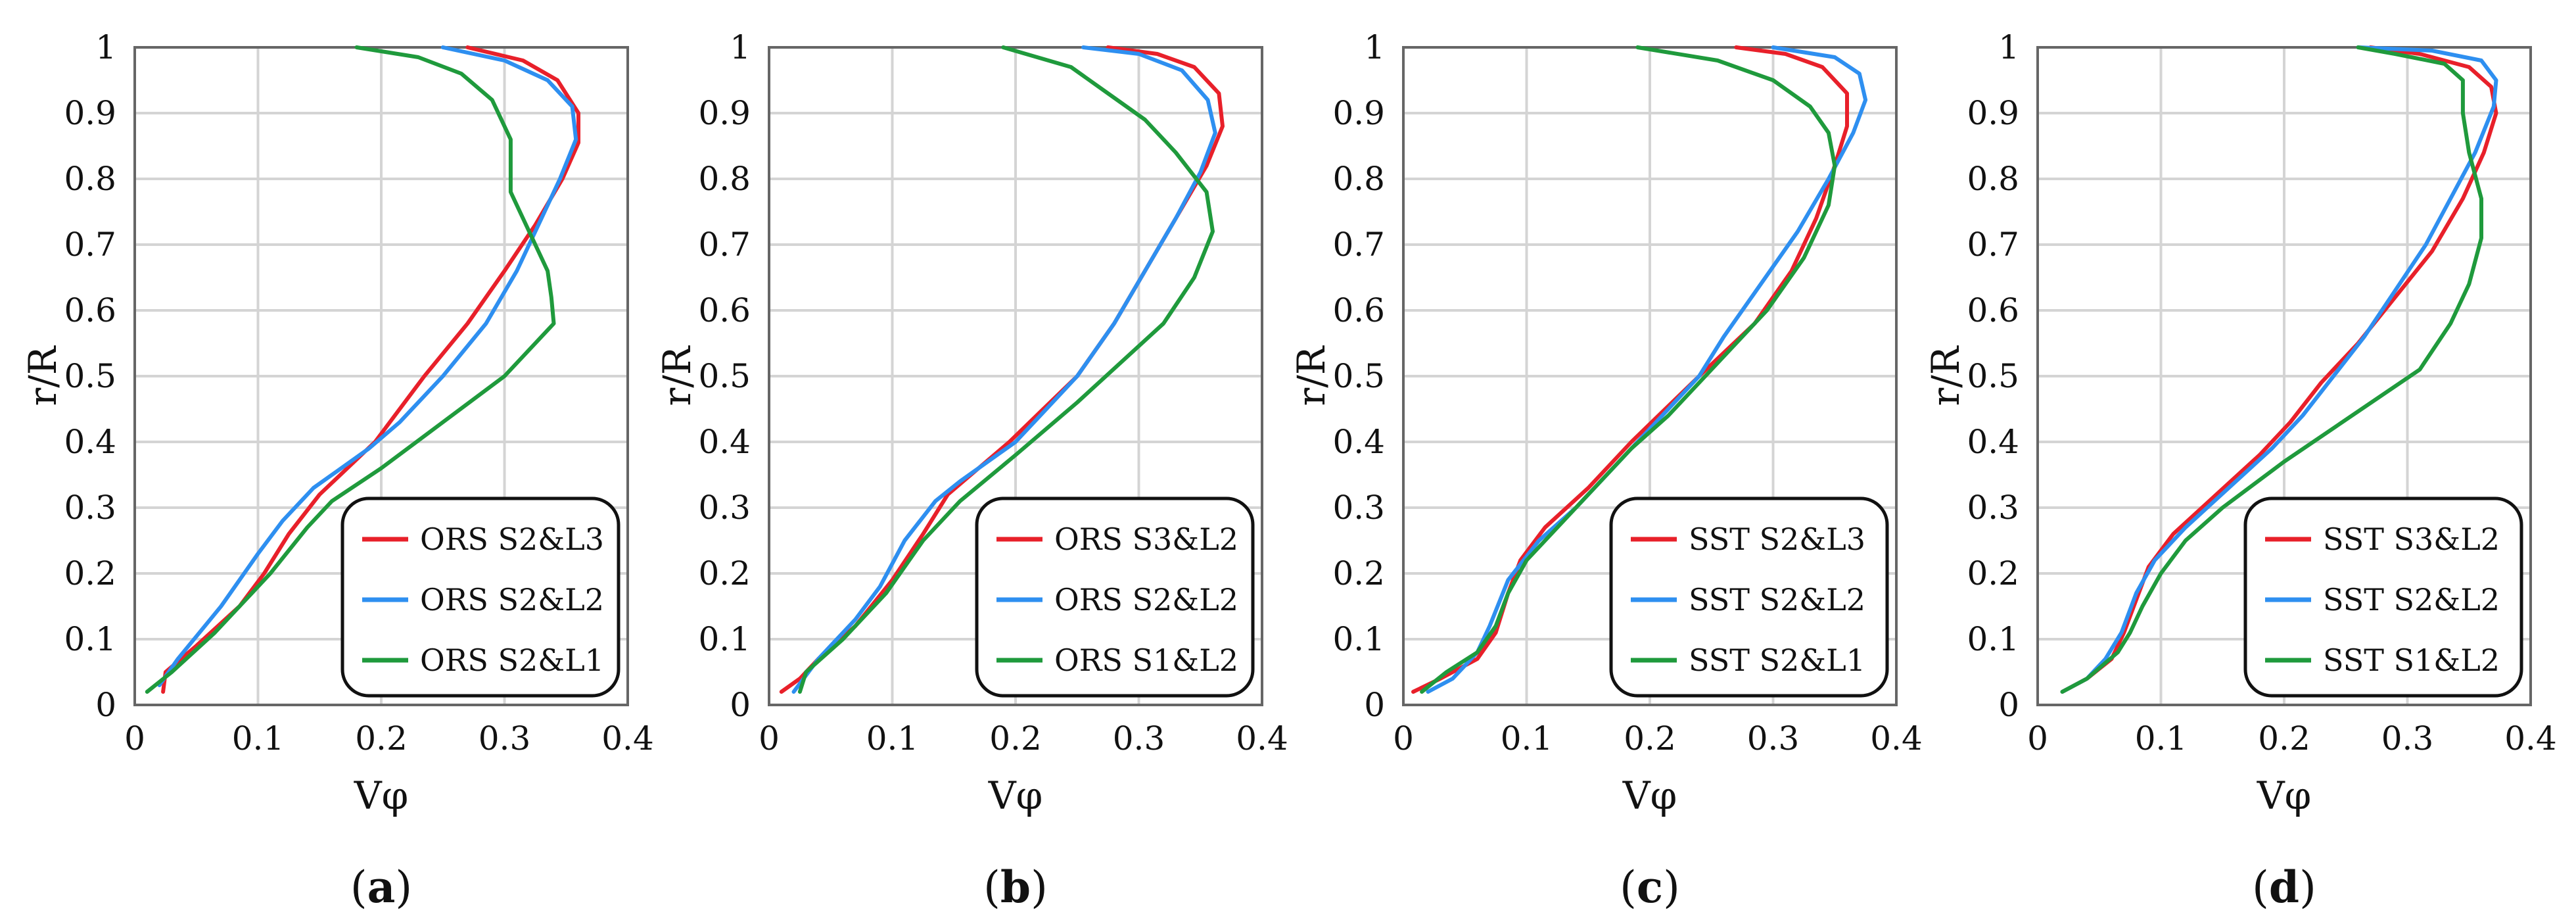  I want to click on panel-caption: (b), so click(1015, 887).